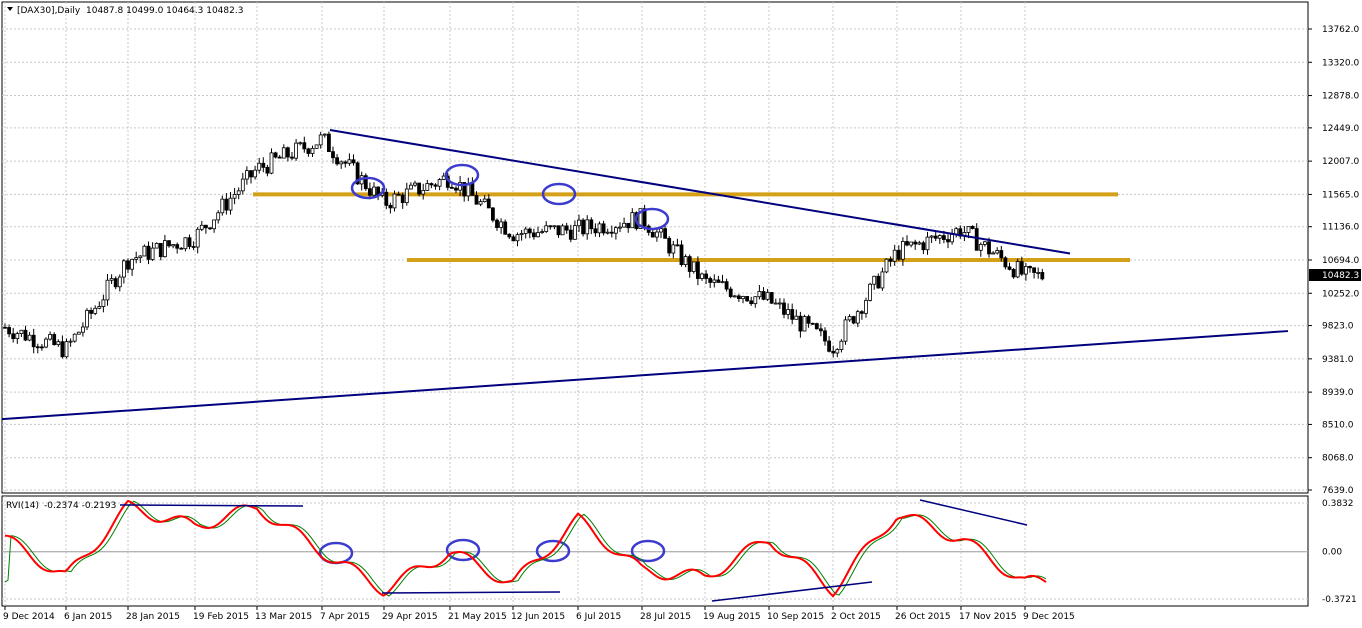 The height and width of the screenshot is (628, 1362). What do you see at coordinates (1340, 63) in the screenshot?
I see `price-axis-label: 13320.0` at bounding box center [1340, 63].